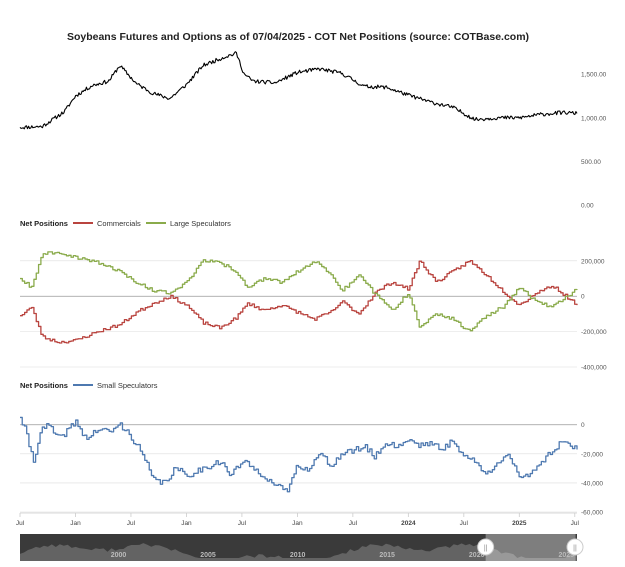  Describe the element at coordinates (566, 555) in the screenshot. I see `navigator-year-label: 2025` at that location.